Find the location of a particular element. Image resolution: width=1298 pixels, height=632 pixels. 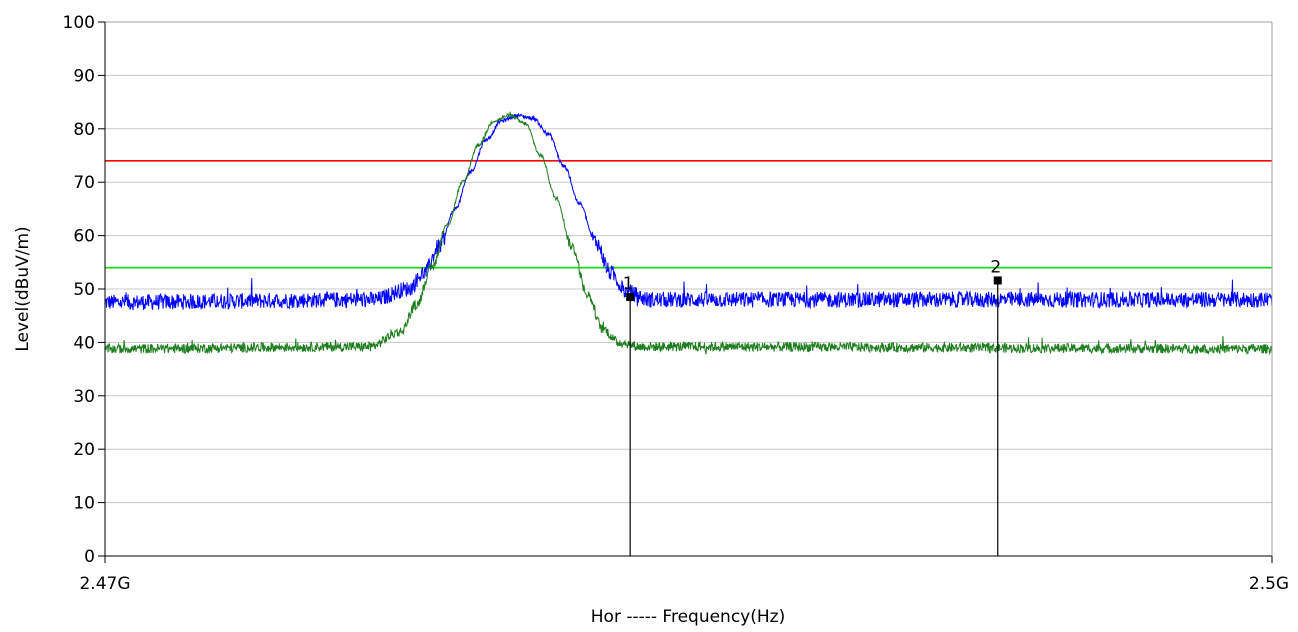

y-tick-label: 100 is located at coordinates (79, 23).